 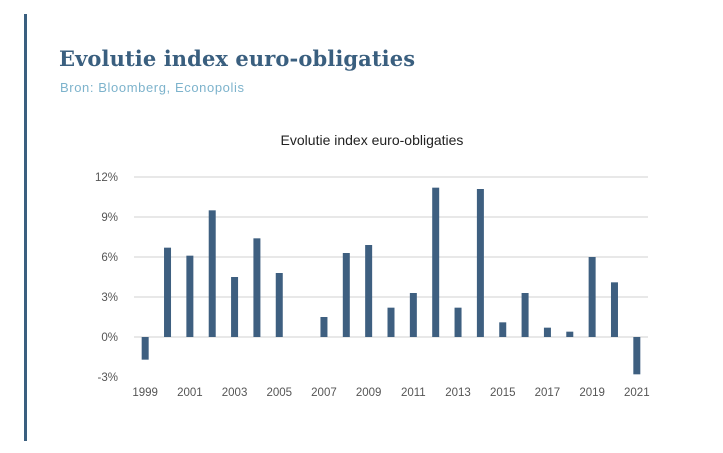 I want to click on x-tick-label: 2013, so click(x=458, y=393).